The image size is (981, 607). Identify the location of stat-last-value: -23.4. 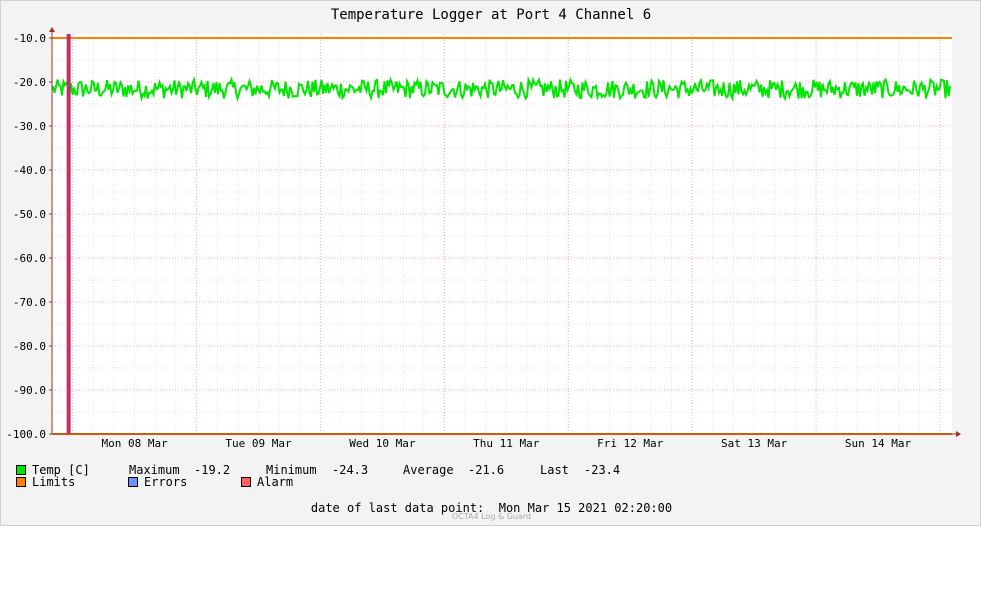
(602, 470).